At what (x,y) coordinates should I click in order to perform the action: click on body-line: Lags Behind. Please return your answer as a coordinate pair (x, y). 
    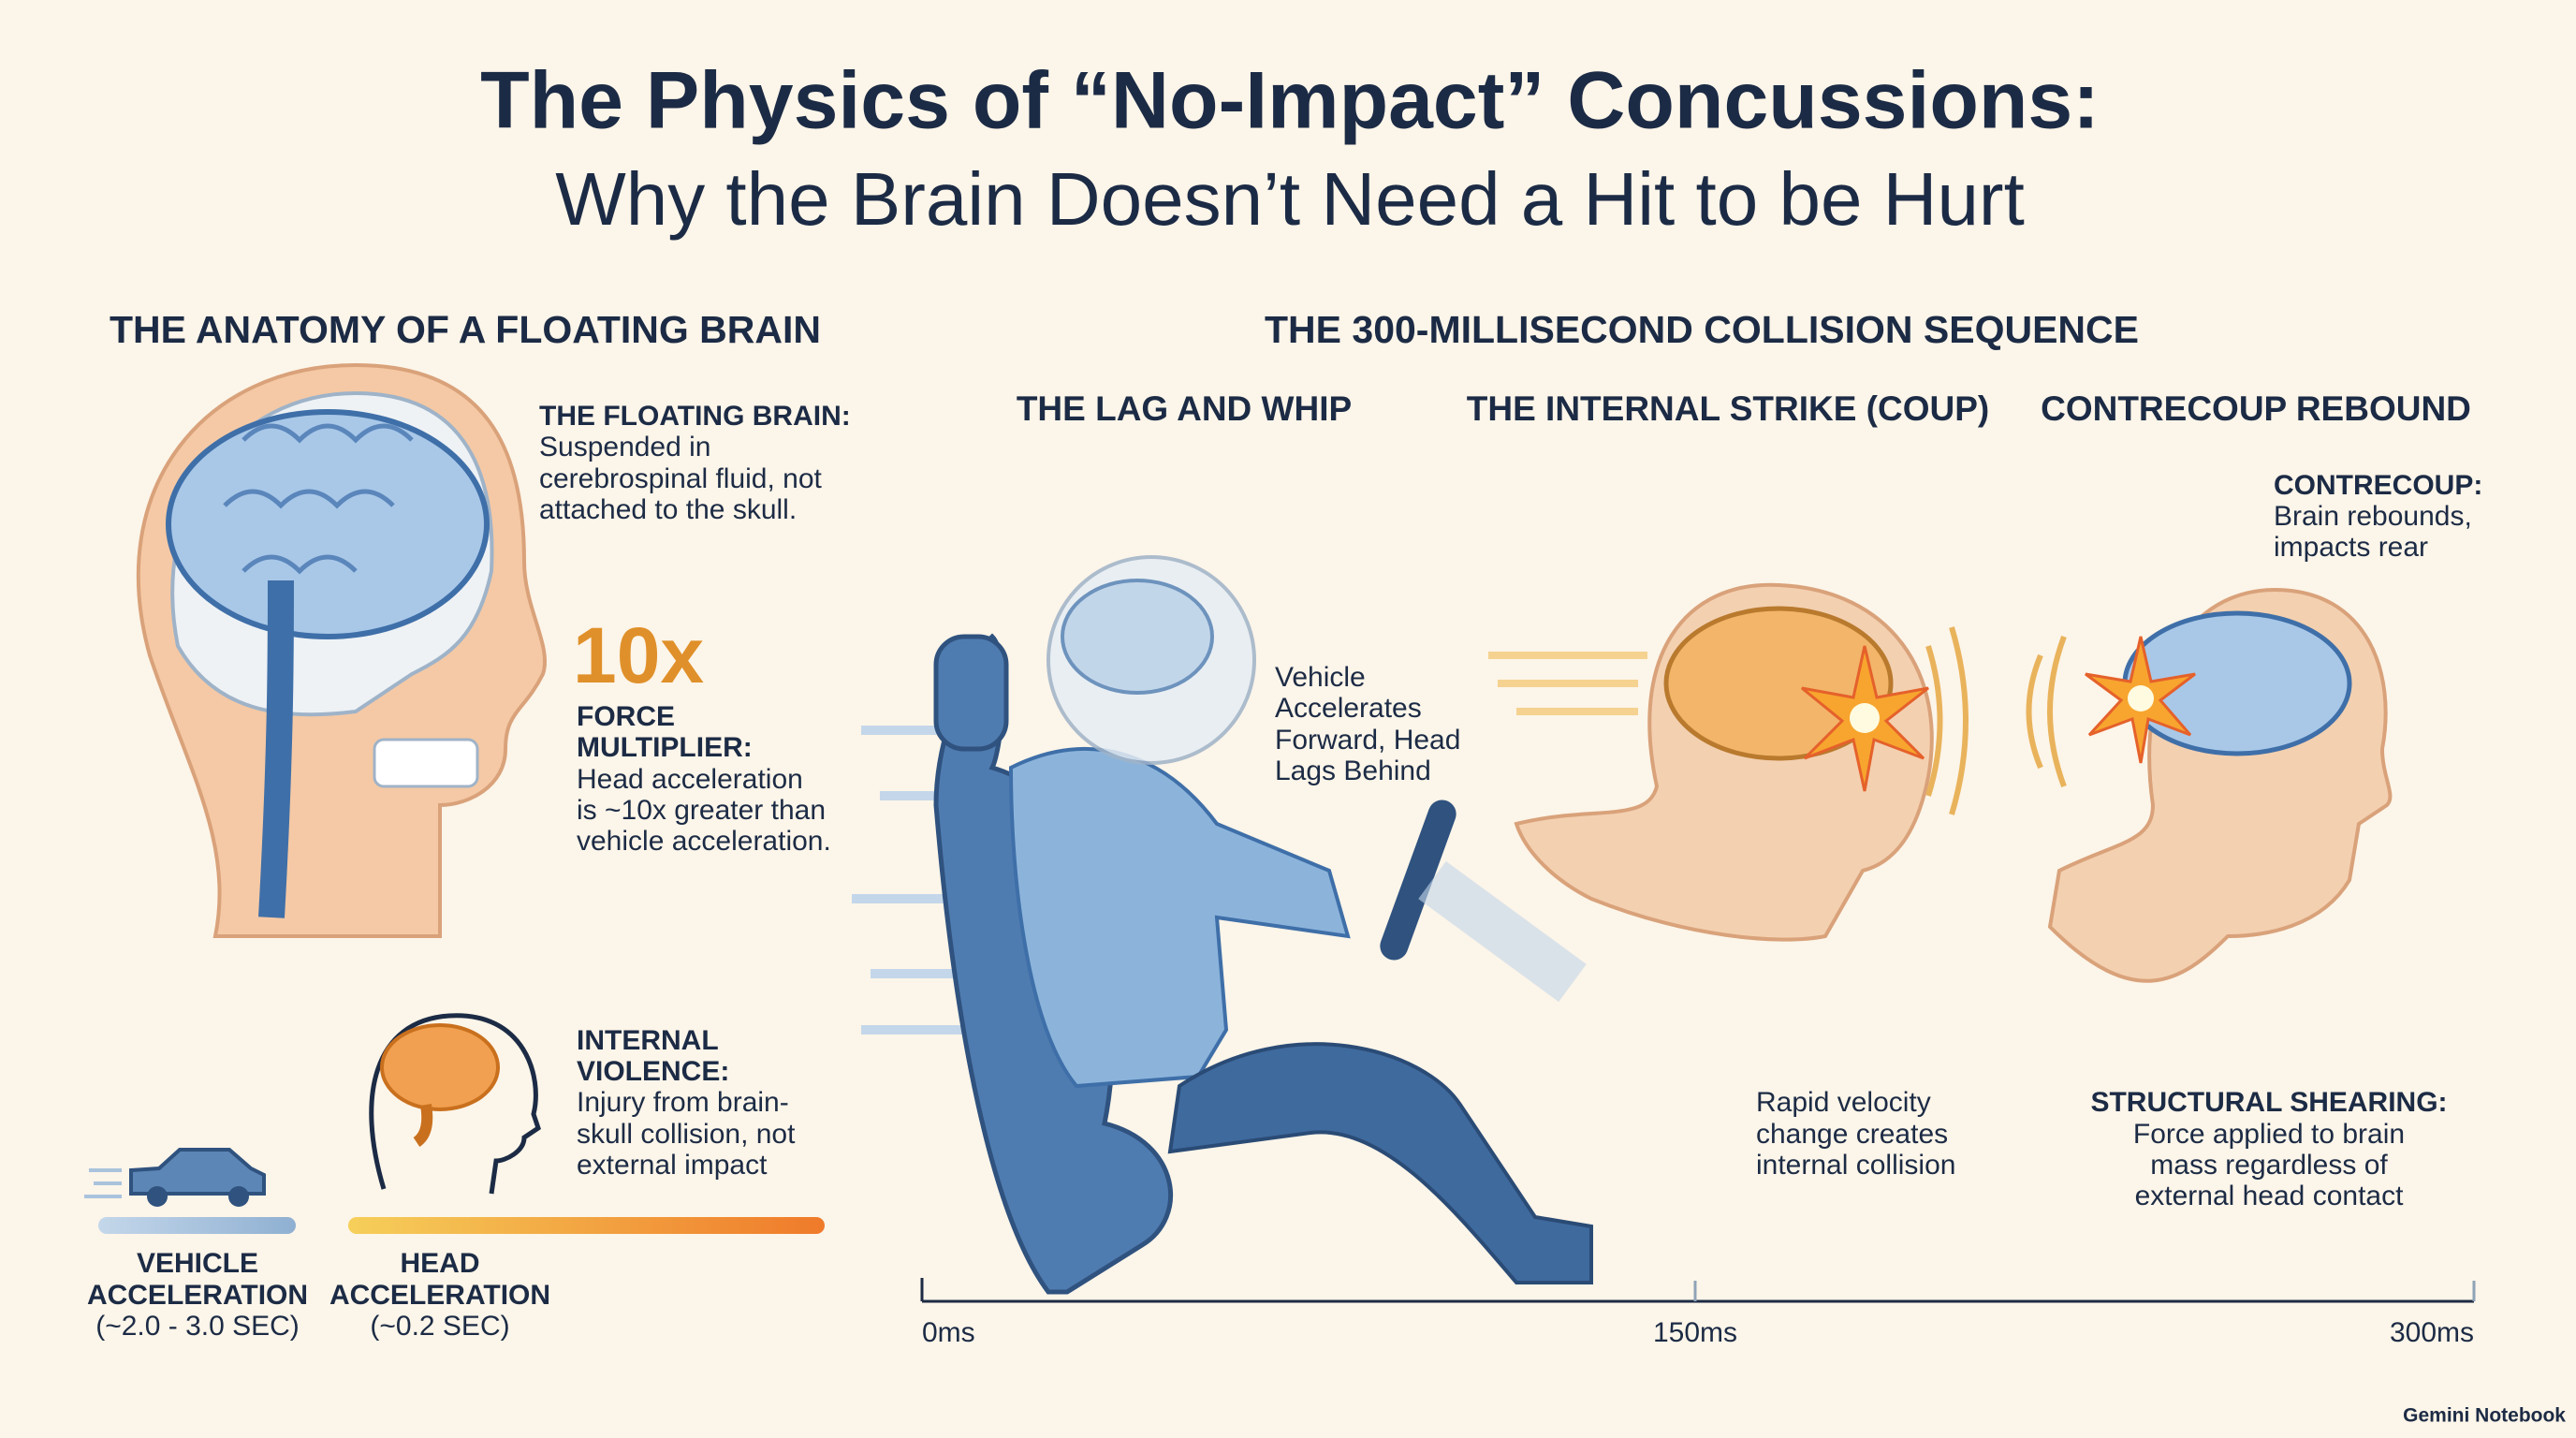
    Looking at the image, I should click on (1353, 771).